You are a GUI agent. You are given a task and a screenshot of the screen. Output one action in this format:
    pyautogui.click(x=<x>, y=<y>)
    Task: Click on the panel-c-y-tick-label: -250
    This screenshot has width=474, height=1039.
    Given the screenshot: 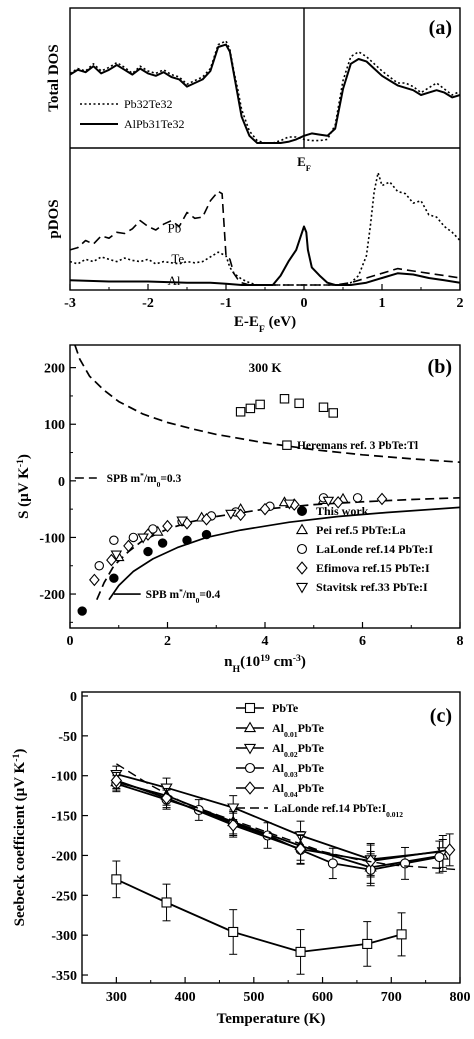 What is the action you would take?
    pyautogui.click(x=64, y=896)
    